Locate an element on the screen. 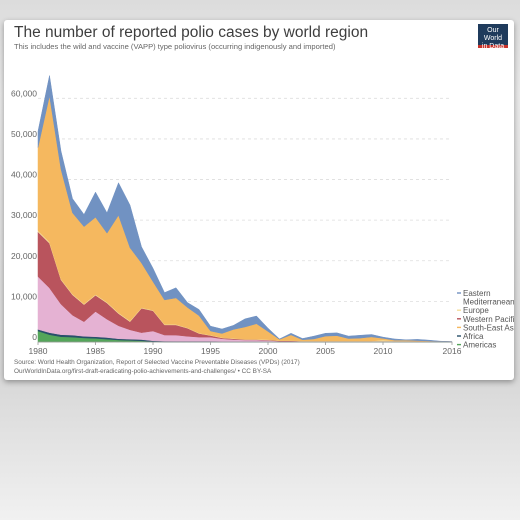 The width and height of the screenshot is (520, 520). legend-label: South-East Asia is located at coordinates (488, 327).